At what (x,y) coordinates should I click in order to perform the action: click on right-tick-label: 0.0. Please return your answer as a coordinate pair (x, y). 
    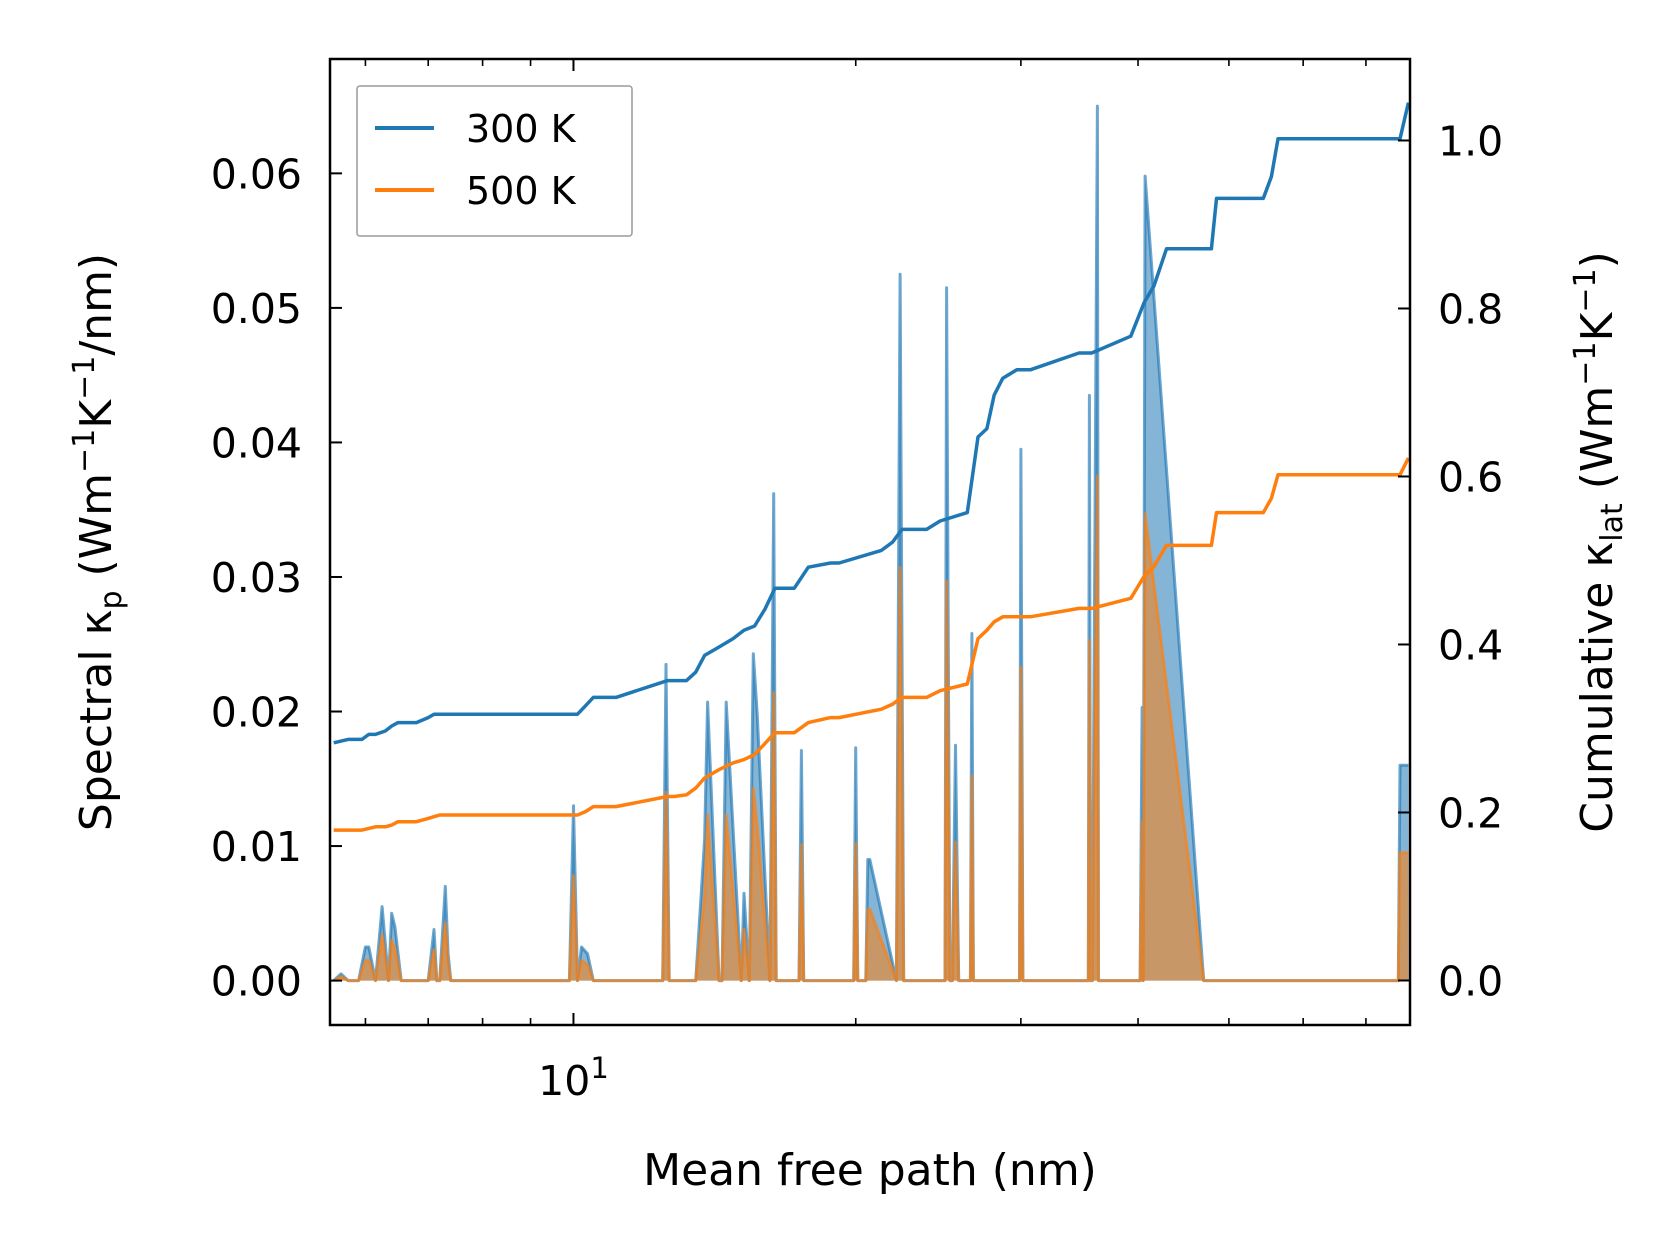
    Looking at the image, I should click on (1470, 981).